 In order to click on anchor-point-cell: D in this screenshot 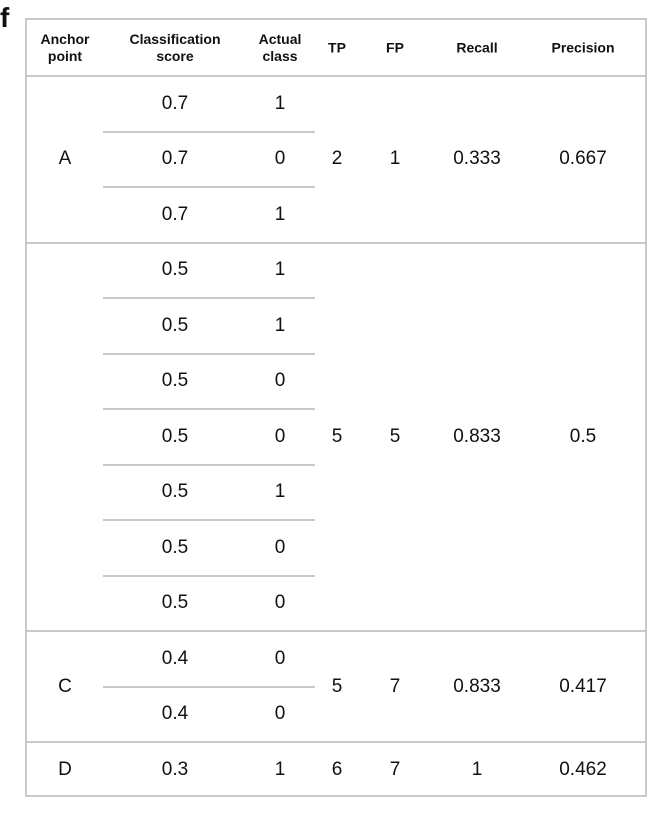, I will do `click(65, 769)`.